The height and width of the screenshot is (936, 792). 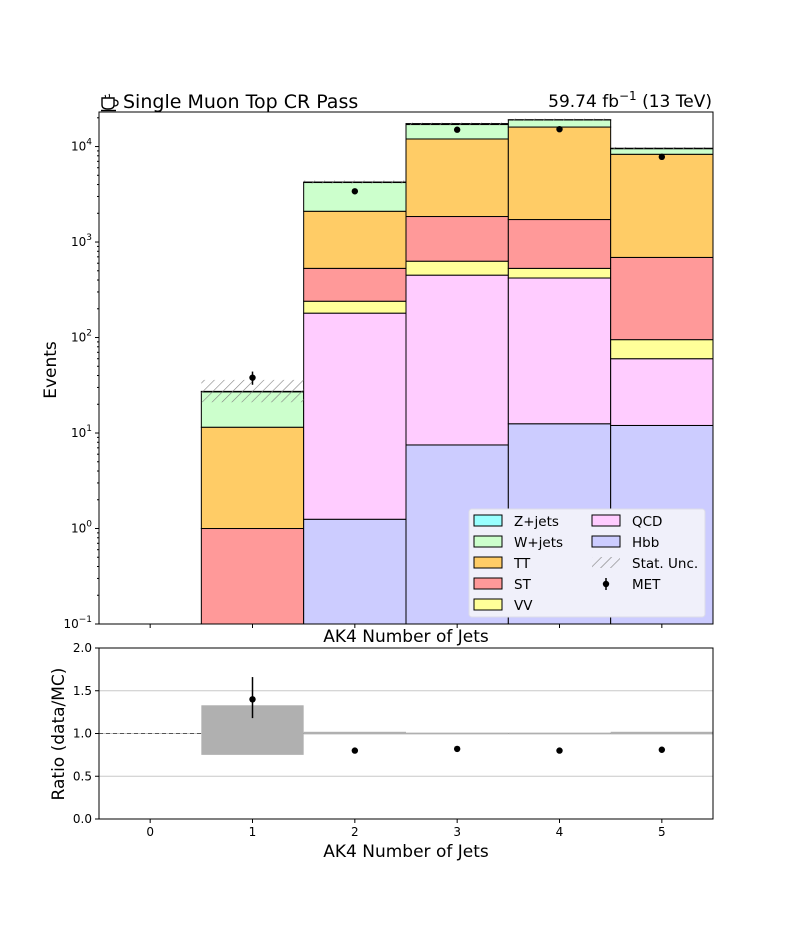 What do you see at coordinates (661, 392) in the screenshot?
I see `stack-bar-qcd-bin5` at bounding box center [661, 392].